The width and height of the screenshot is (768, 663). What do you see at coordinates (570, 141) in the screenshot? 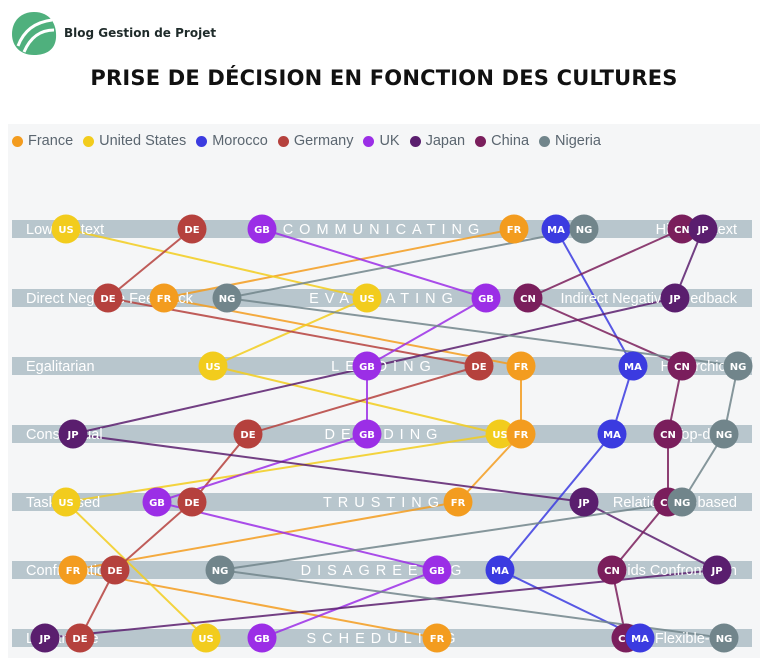
I see `legend-item-ng: Nigeria` at bounding box center [570, 141].